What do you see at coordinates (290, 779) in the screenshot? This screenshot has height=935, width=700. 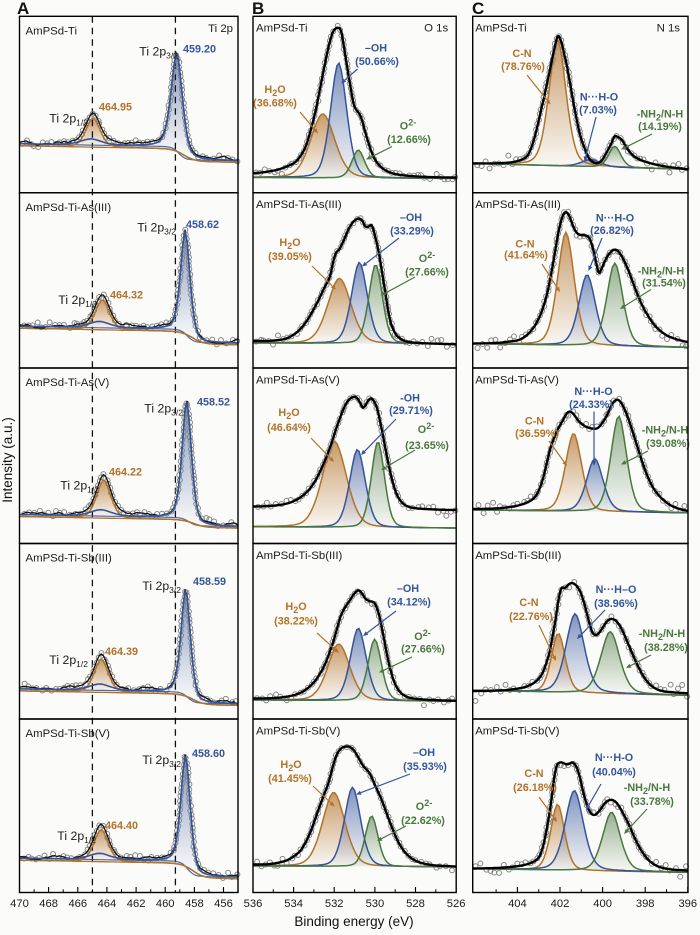 I see `svg-text: (41.45%)` at bounding box center [290, 779].